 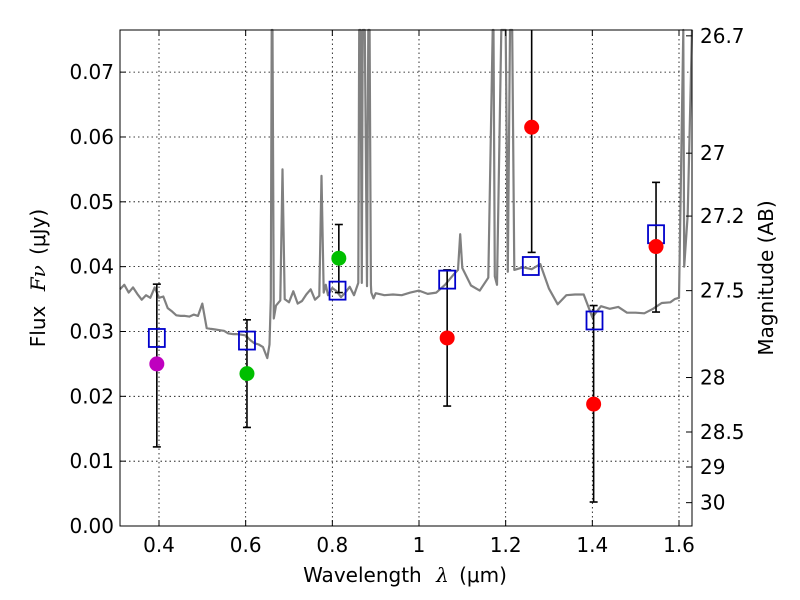 What do you see at coordinates (91, 137) in the screenshot?
I see `y-tick-label: 0.06` at bounding box center [91, 137].